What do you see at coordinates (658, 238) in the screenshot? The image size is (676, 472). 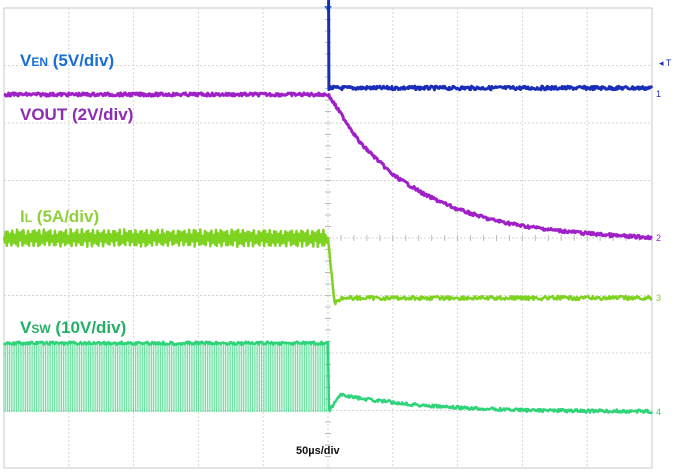 I see `channel-marker-2: 2` at bounding box center [658, 238].